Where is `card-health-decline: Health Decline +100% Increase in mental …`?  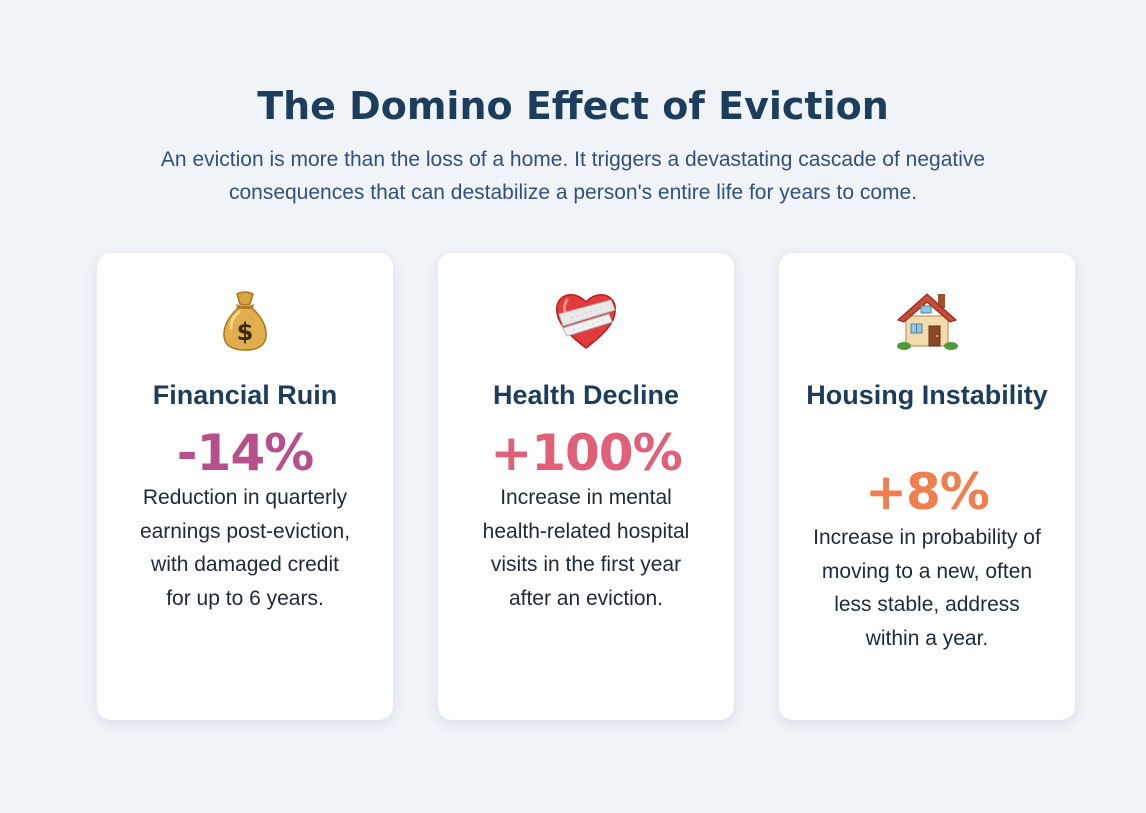
card-health-decline: Health Decline +100% Increase in mental … is located at coordinates (586, 486).